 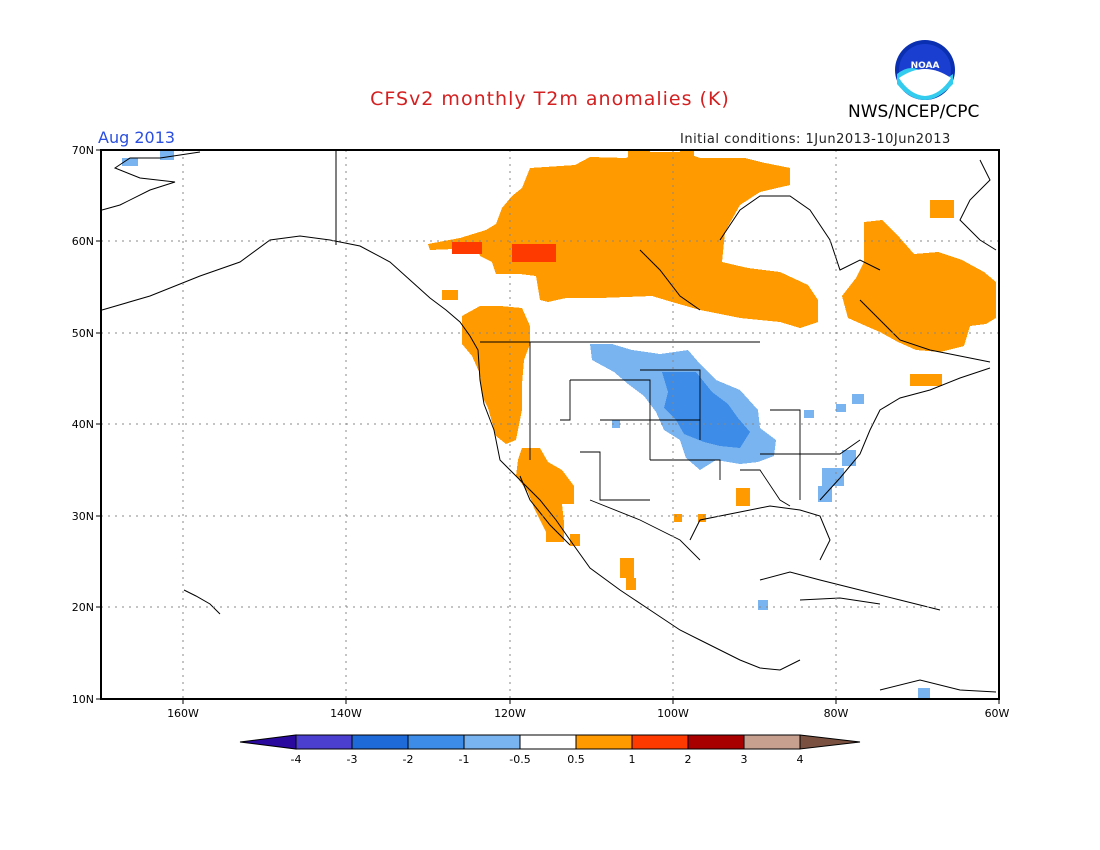 I want to click on colorbar-arrow-right, so click(x=830, y=742).